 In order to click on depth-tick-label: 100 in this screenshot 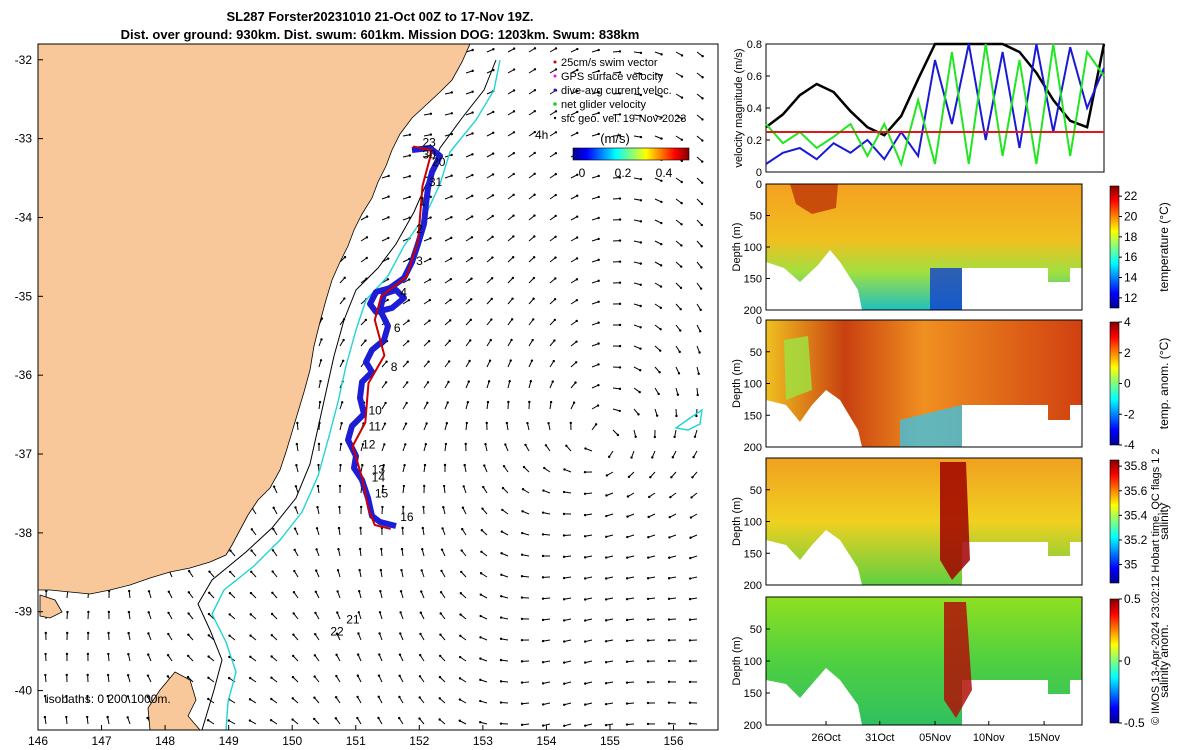, I will do `click(753, 385)`.